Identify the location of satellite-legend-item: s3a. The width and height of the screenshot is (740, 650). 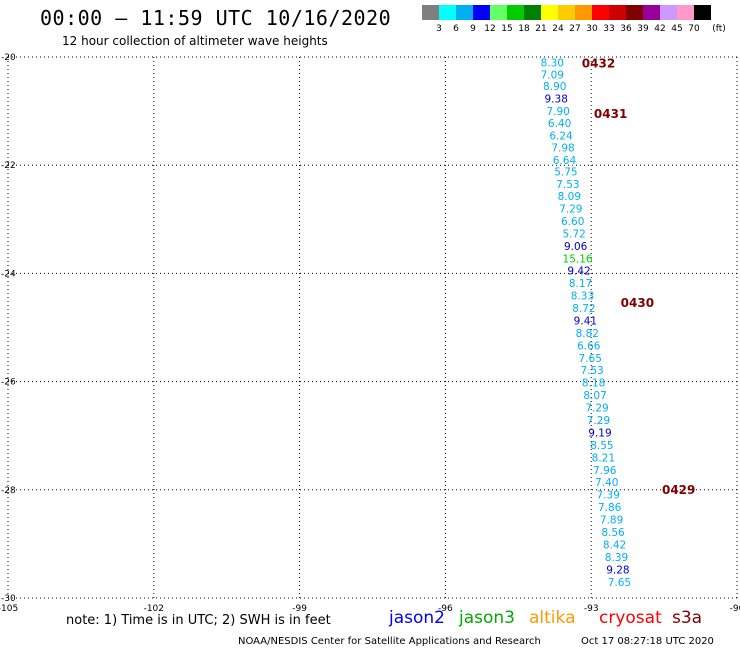
(687, 618).